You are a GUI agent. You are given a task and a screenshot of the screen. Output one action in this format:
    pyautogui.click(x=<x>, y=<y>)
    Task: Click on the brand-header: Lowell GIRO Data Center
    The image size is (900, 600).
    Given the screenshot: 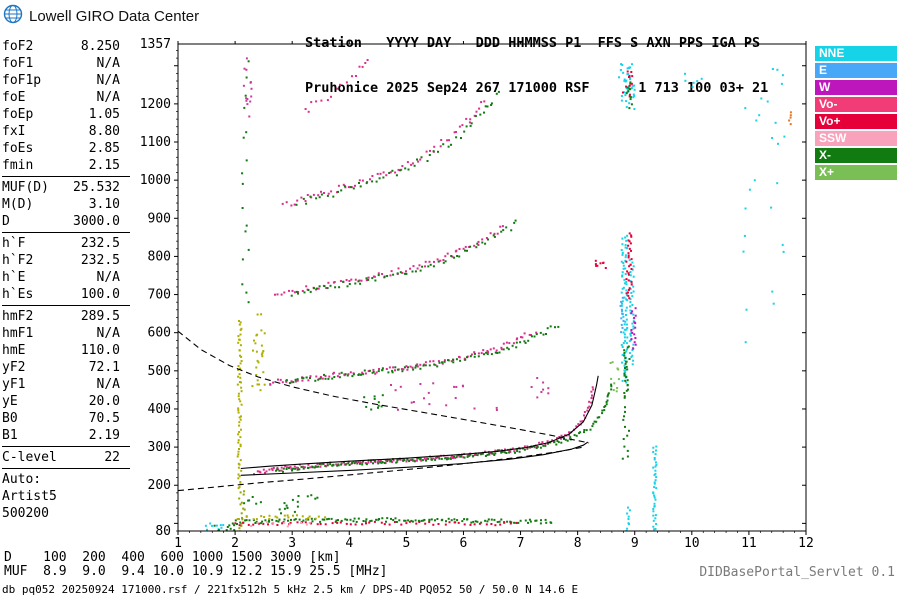 What is the action you would take?
    pyautogui.click(x=101, y=16)
    